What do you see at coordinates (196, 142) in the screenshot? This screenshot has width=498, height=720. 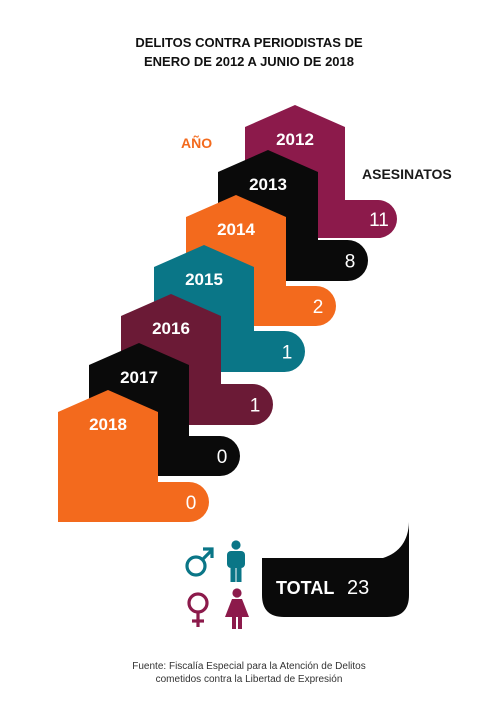 I see `year-header: AÑO` at bounding box center [196, 142].